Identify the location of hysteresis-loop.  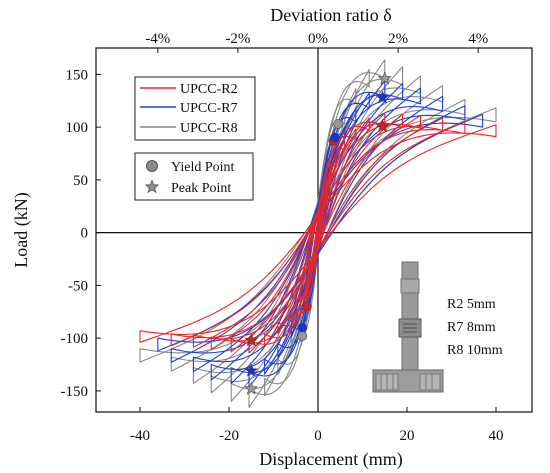
(317, 233).